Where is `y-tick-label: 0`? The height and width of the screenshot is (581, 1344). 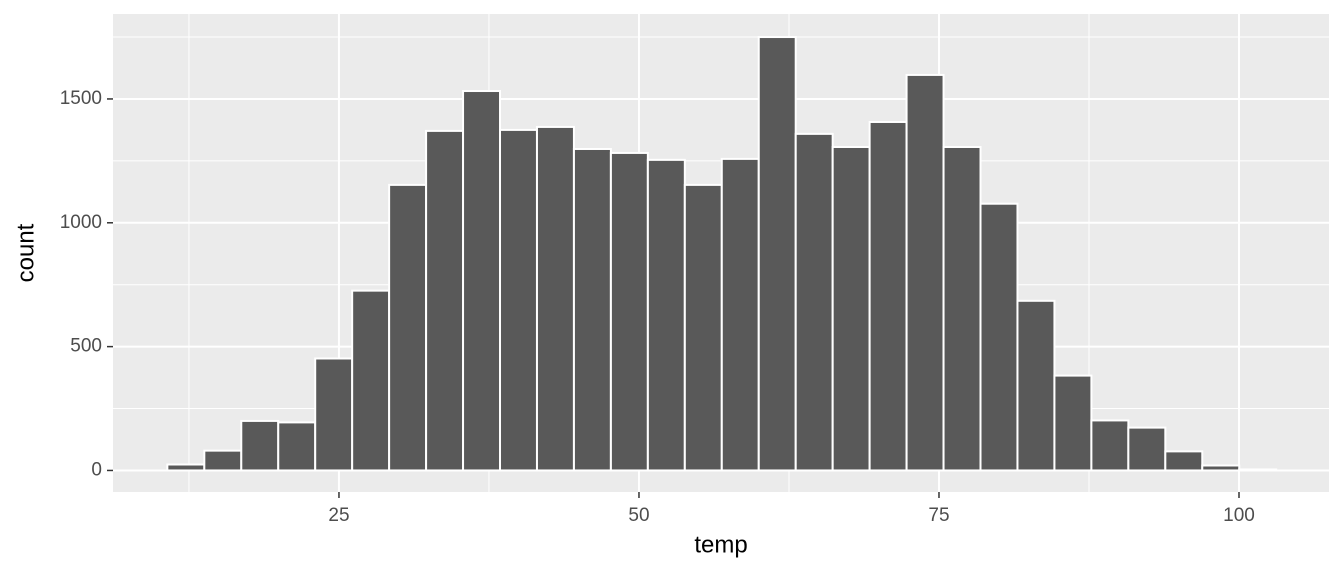 y-tick-label: 0 is located at coordinates (96, 469).